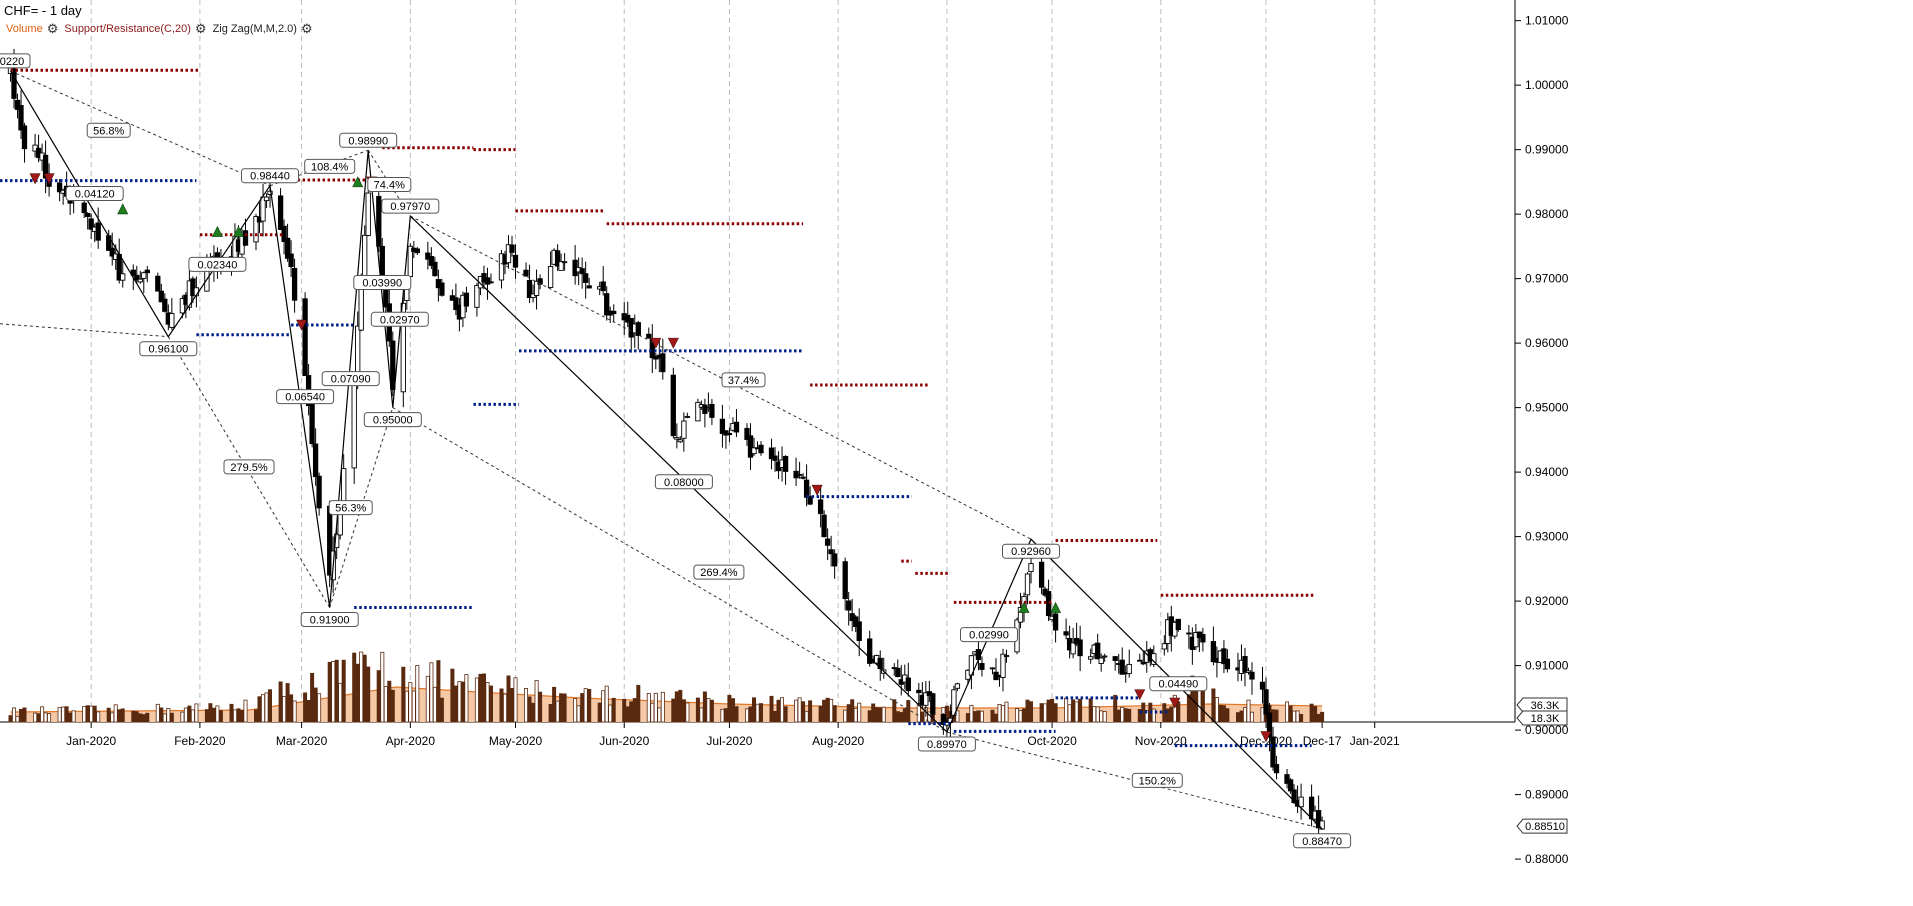 This screenshot has width=1913, height=906. Describe the element at coordinates (368, 140) in the screenshot. I see `pivot-label-box` at that location.